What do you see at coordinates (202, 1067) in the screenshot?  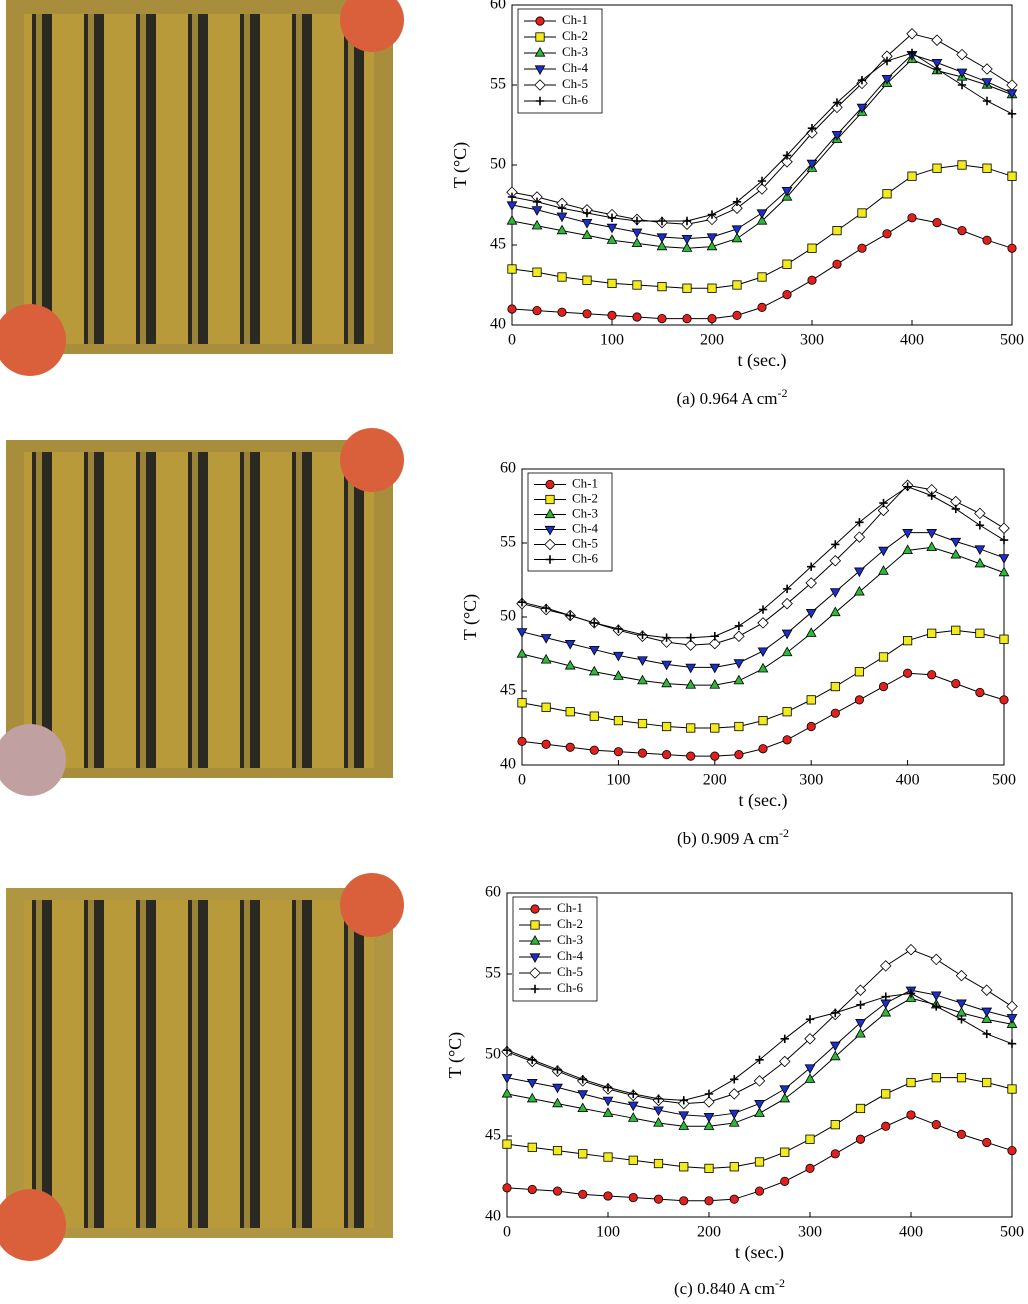 I see `photo-c` at bounding box center [202, 1067].